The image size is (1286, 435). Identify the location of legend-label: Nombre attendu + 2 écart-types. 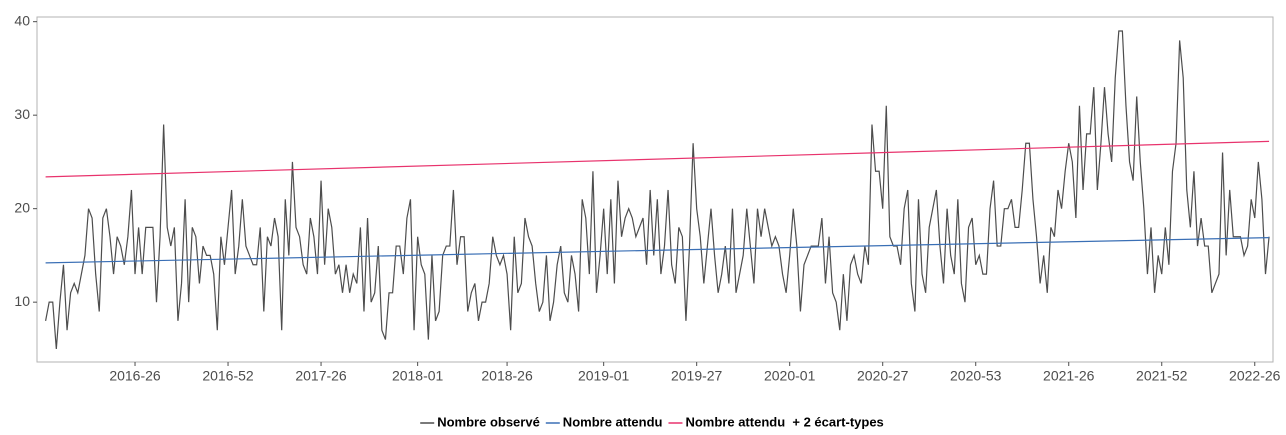
(784, 421).